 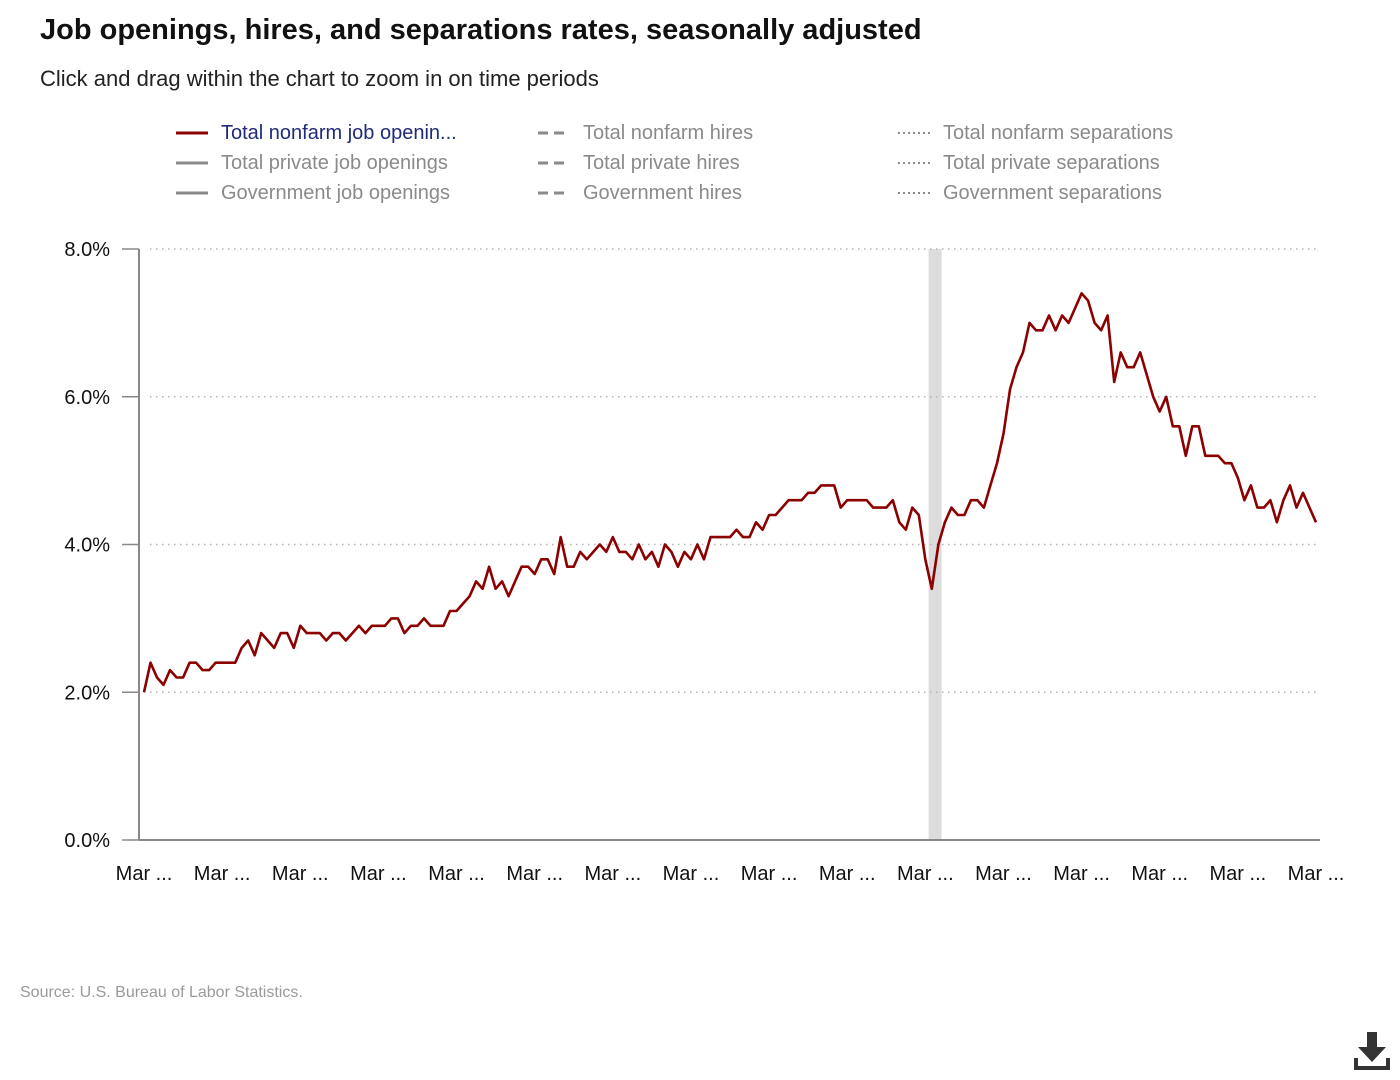 I want to click on download-button, so click(x=1372, y=1051).